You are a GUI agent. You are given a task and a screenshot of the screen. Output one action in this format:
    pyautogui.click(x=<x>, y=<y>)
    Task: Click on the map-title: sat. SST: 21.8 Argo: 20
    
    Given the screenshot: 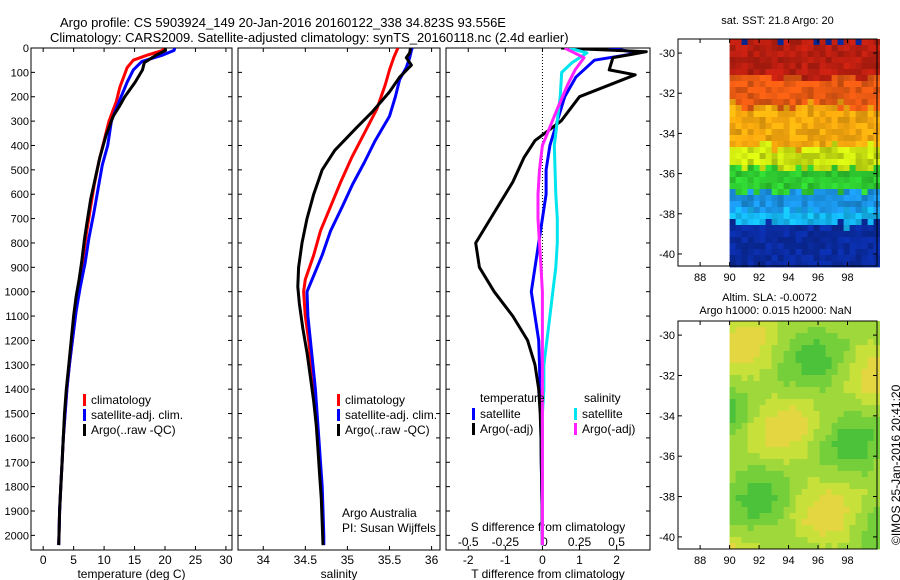 What is the action you would take?
    pyautogui.click(x=777, y=21)
    